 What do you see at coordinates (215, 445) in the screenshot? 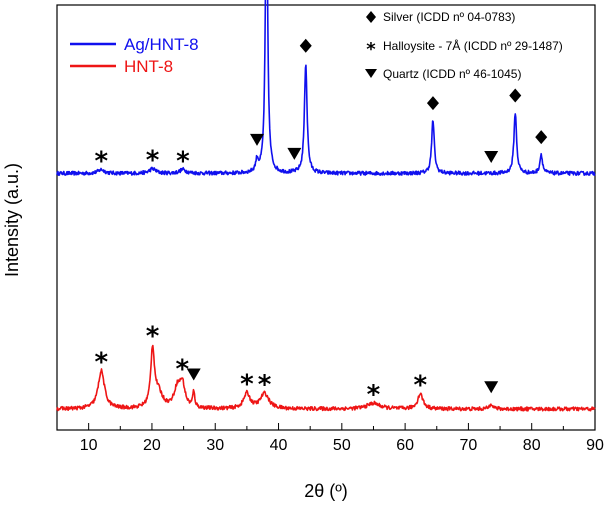
I see `x-tick-label: 30` at bounding box center [215, 445].